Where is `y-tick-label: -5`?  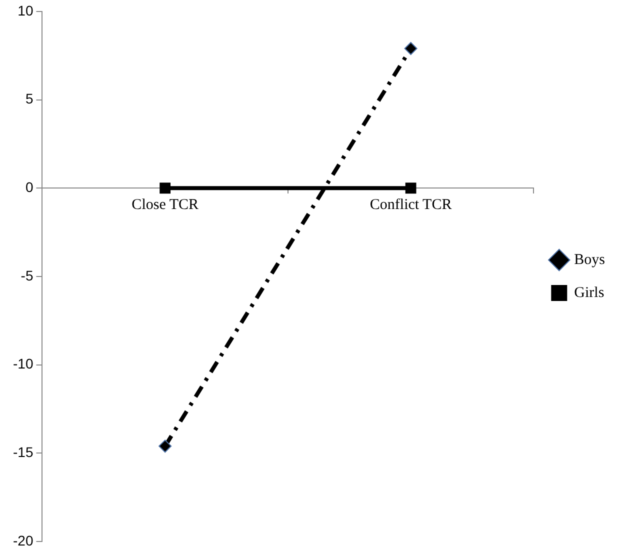
y-tick-label: -5 is located at coordinates (27, 275).